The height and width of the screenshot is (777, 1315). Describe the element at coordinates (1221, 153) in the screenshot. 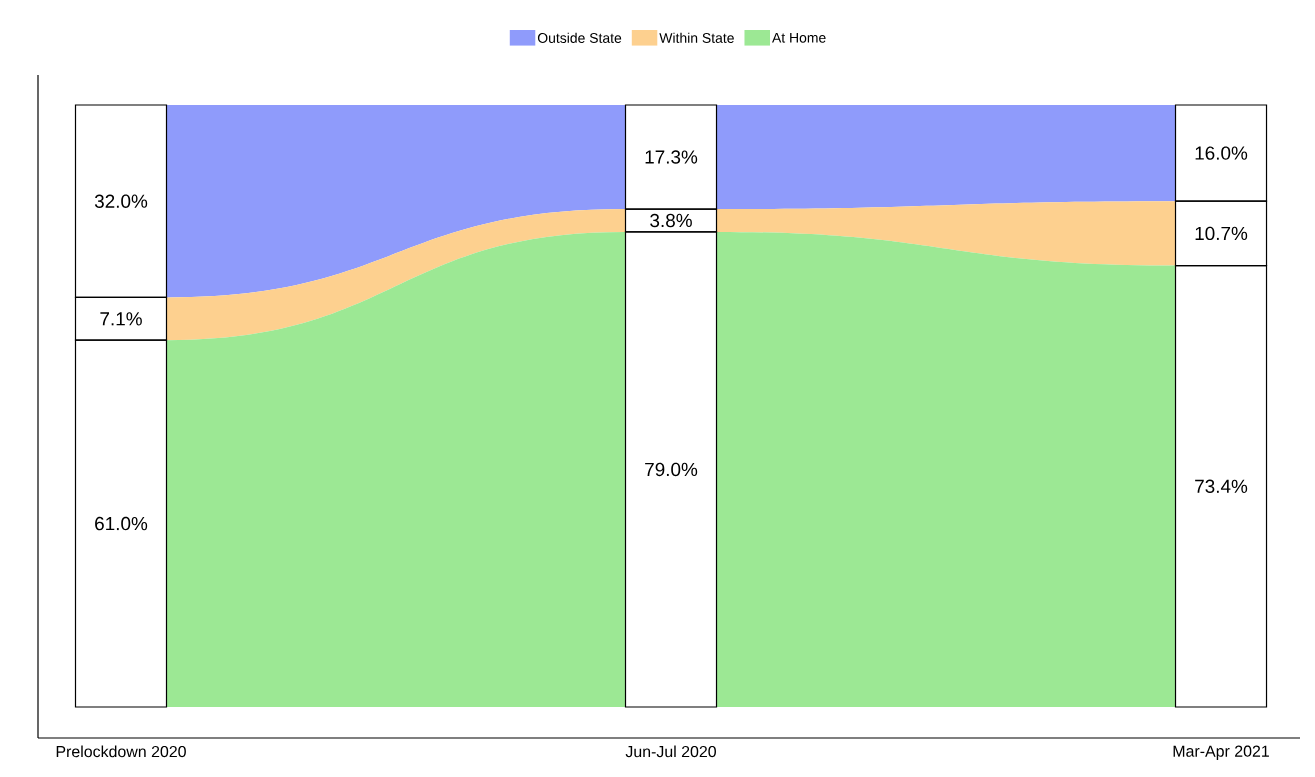

I see `data-label: 16.0%` at that location.